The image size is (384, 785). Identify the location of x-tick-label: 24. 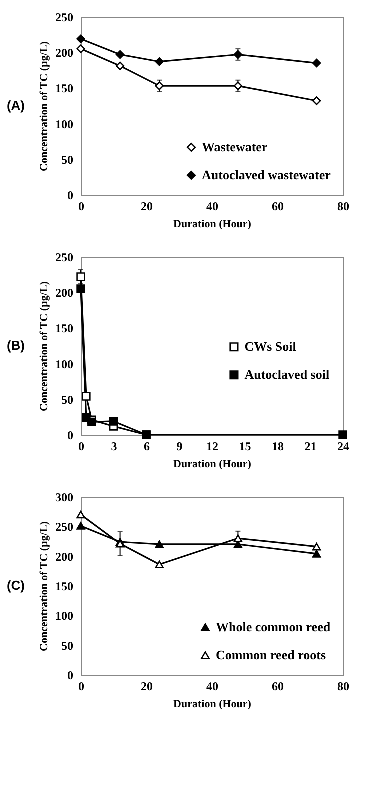
(344, 447).